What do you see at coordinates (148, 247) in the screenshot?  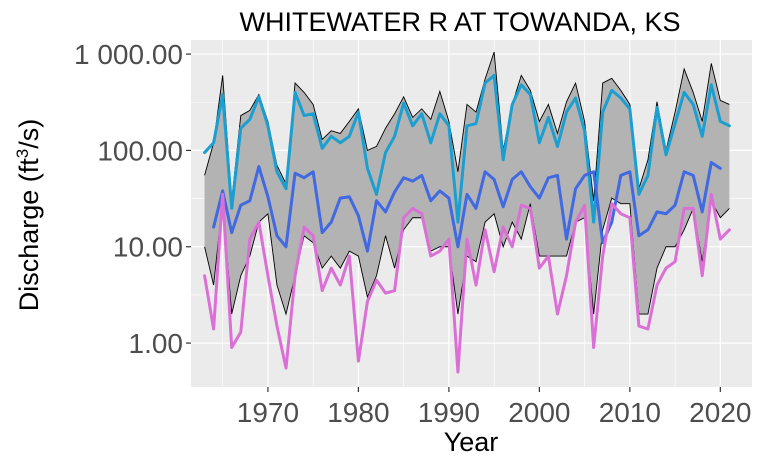 I see `y-tick-label: 10.00` at bounding box center [148, 247].